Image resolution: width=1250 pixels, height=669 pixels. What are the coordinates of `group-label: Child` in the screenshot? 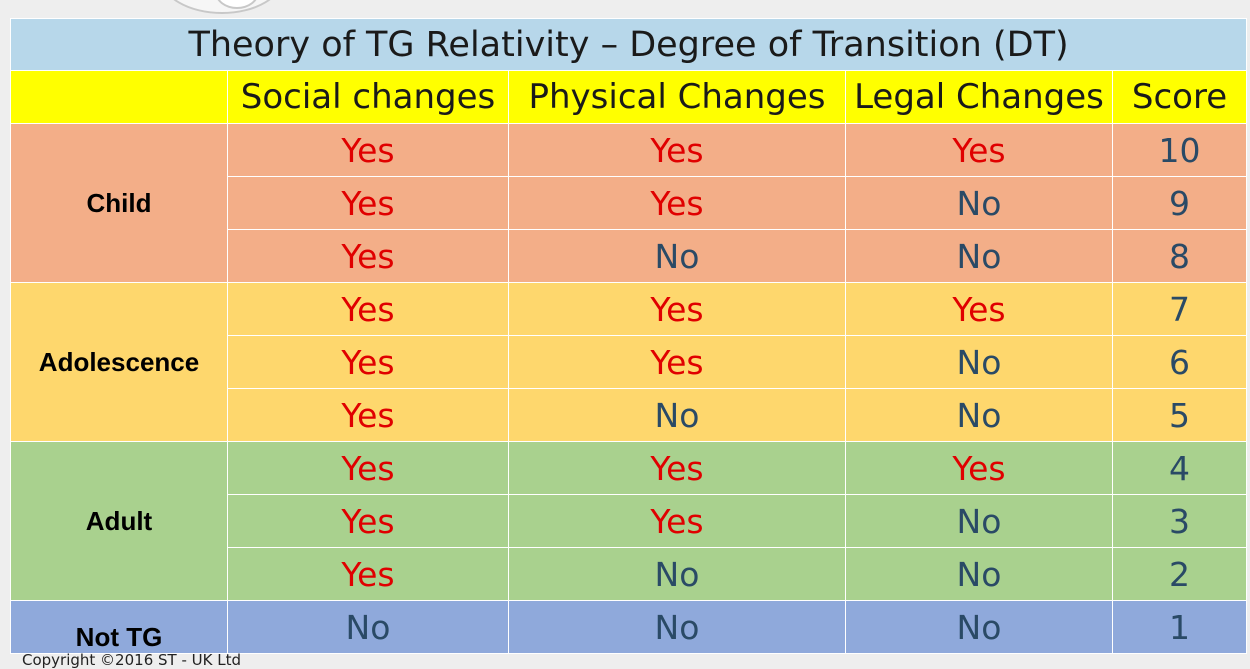 It's located at (119, 203).